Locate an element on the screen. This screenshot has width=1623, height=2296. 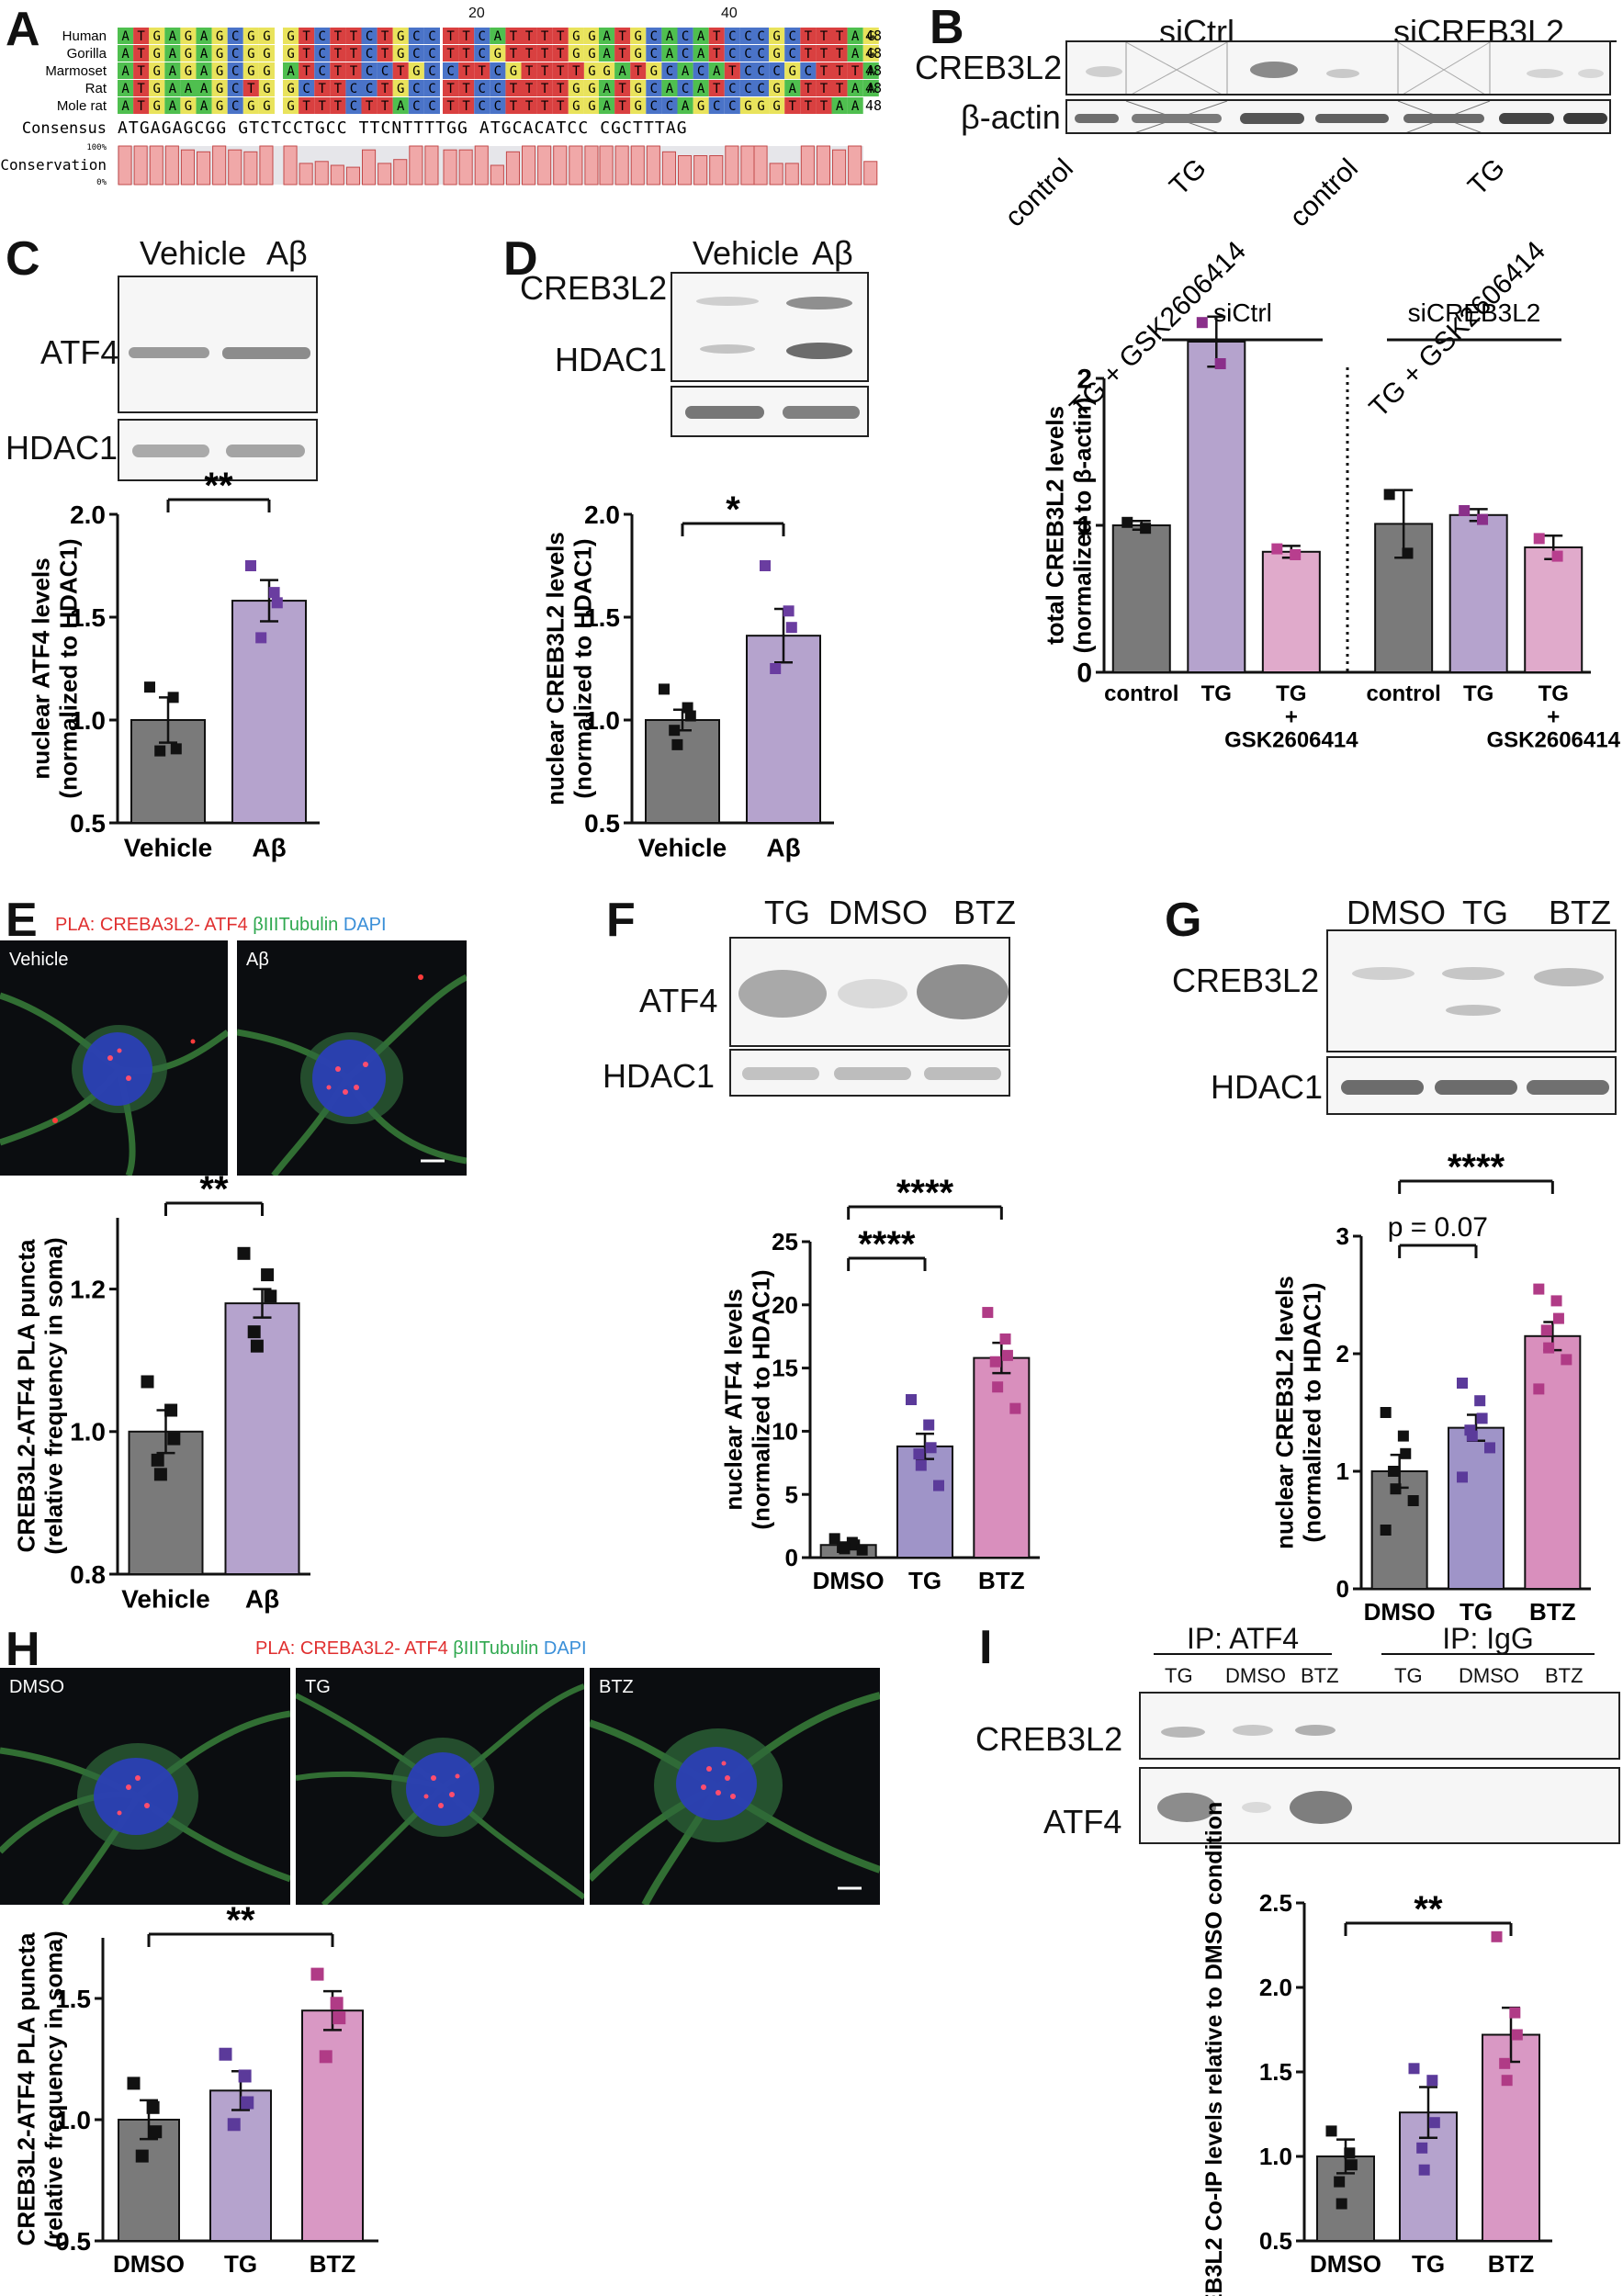
x-category-label-line: DMSO is located at coordinates (849, 1580).